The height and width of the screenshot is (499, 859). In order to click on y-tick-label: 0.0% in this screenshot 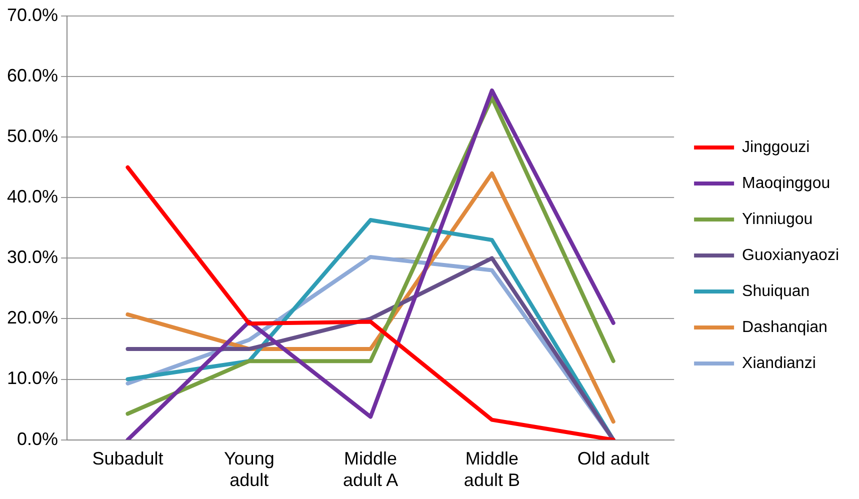, I will do `click(37, 438)`.